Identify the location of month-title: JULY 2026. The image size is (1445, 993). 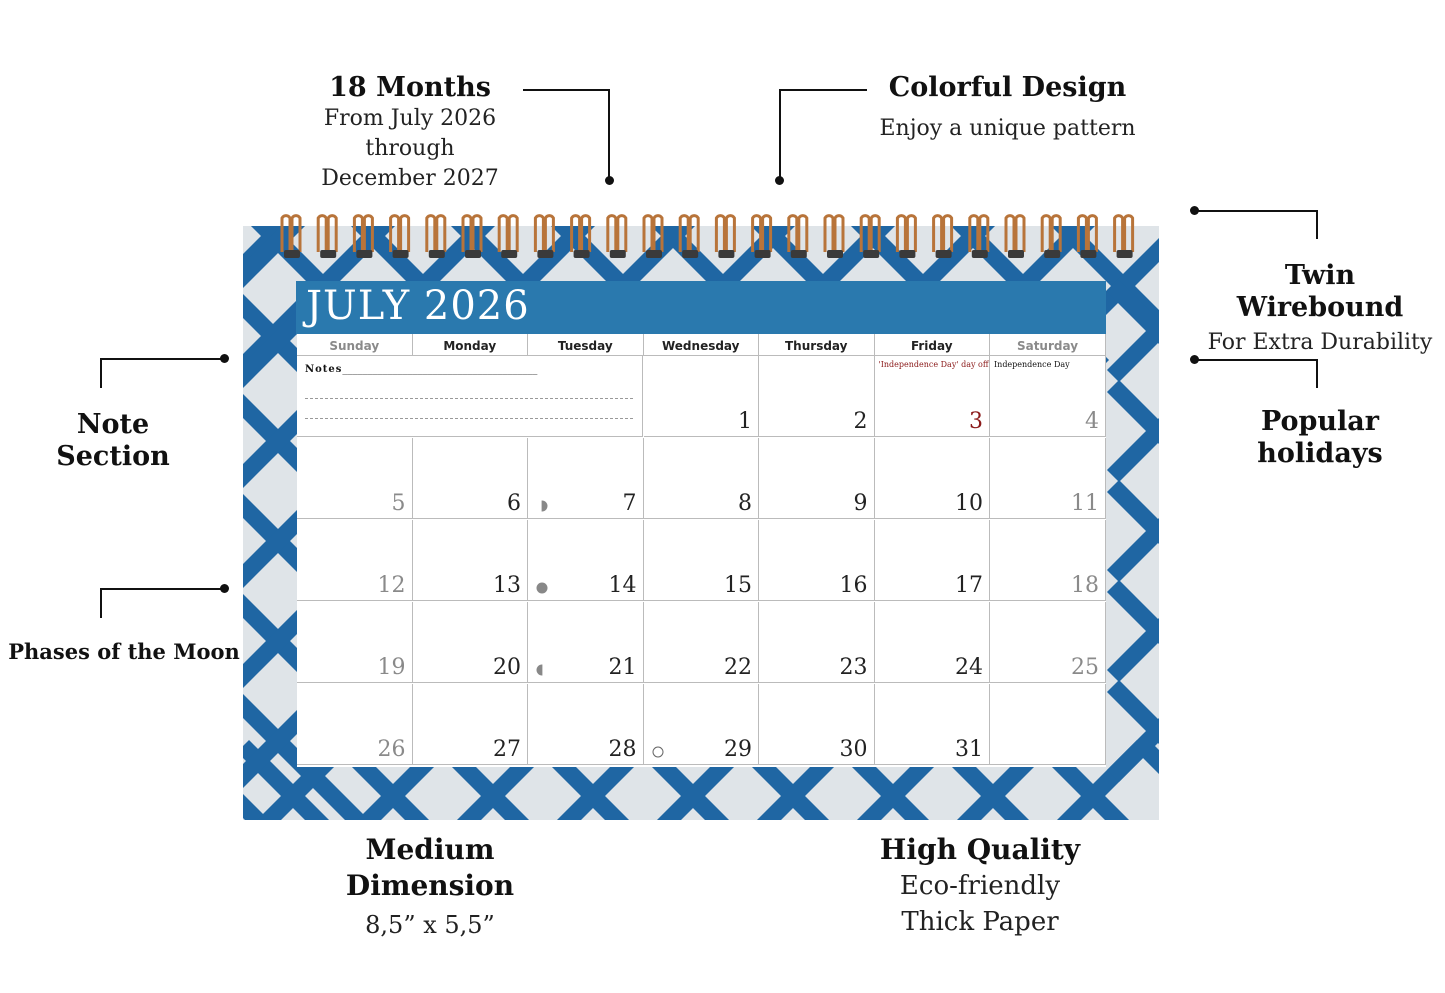
(418, 306).